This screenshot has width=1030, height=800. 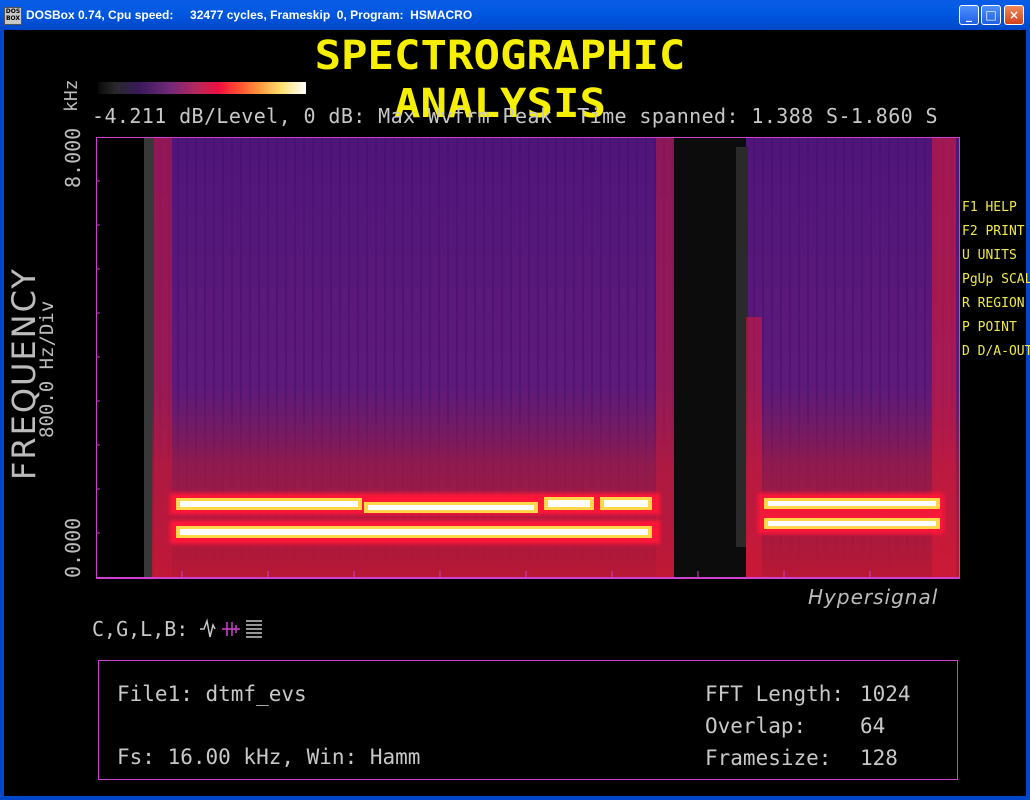 I want to click on hypersignal-brand: Hypersignal, so click(x=873, y=597).